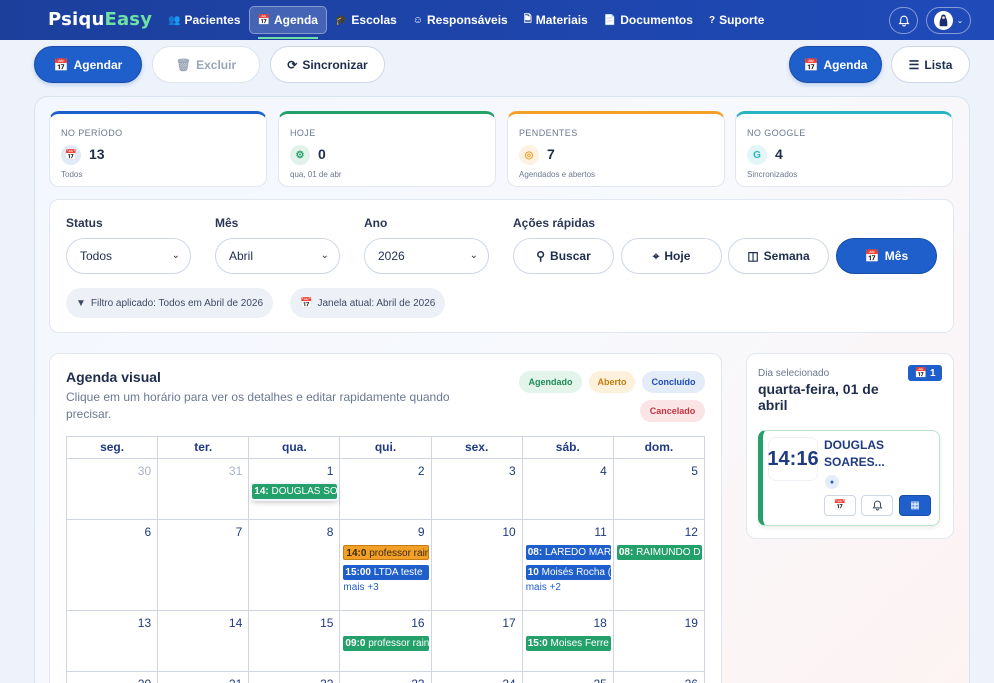  Describe the element at coordinates (477, 677) in the screenshot. I see `calendar-day: 24` at that location.